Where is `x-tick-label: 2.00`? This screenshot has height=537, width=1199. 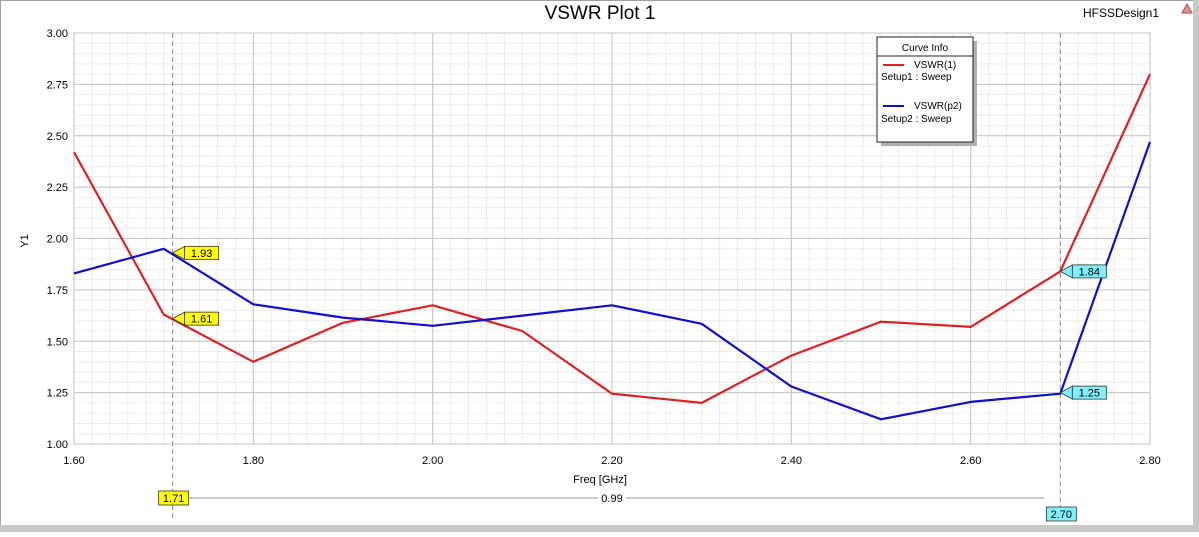
x-tick-label: 2.00 is located at coordinates (432, 461).